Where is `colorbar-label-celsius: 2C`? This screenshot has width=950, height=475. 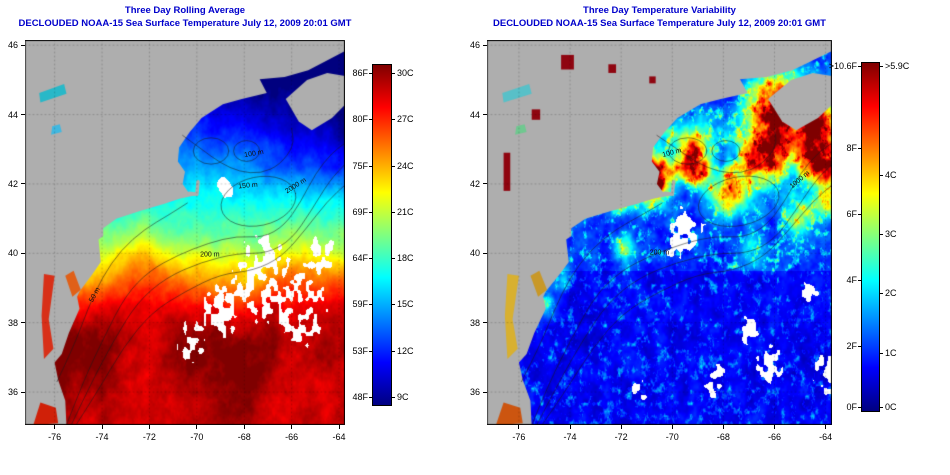
colorbar-label-celsius: 2C is located at coordinates (891, 293).